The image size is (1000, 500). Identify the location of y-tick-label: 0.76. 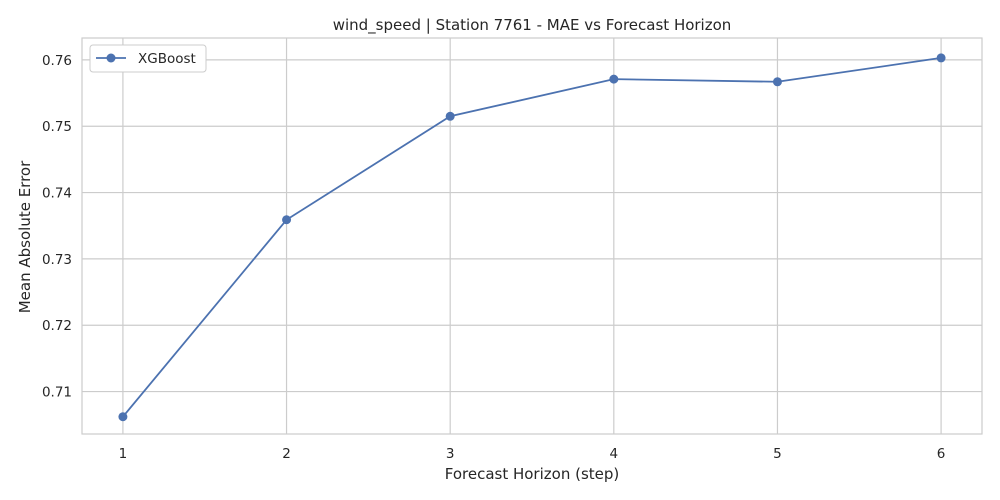
(57, 61).